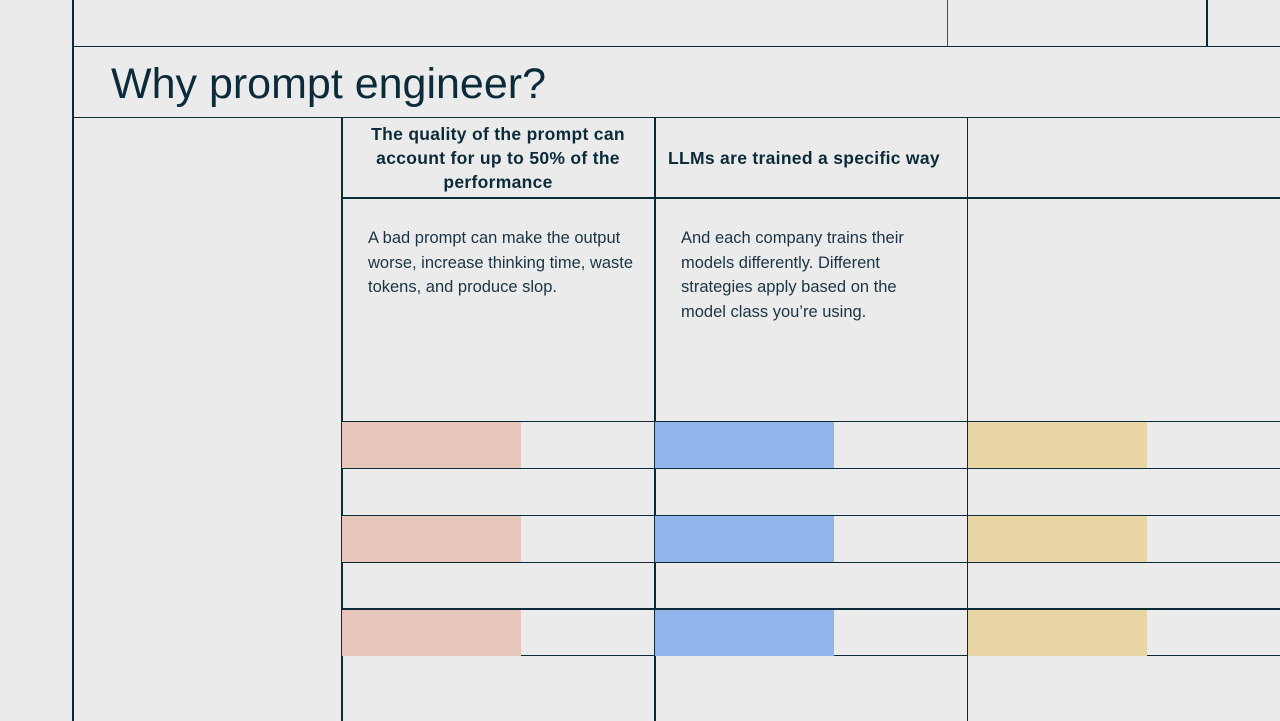 The image size is (1280, 721). What do you see at coordinates (676, 117) in the screenshot?
I see `title-bottom-rule` at bounding box center [676, 117].